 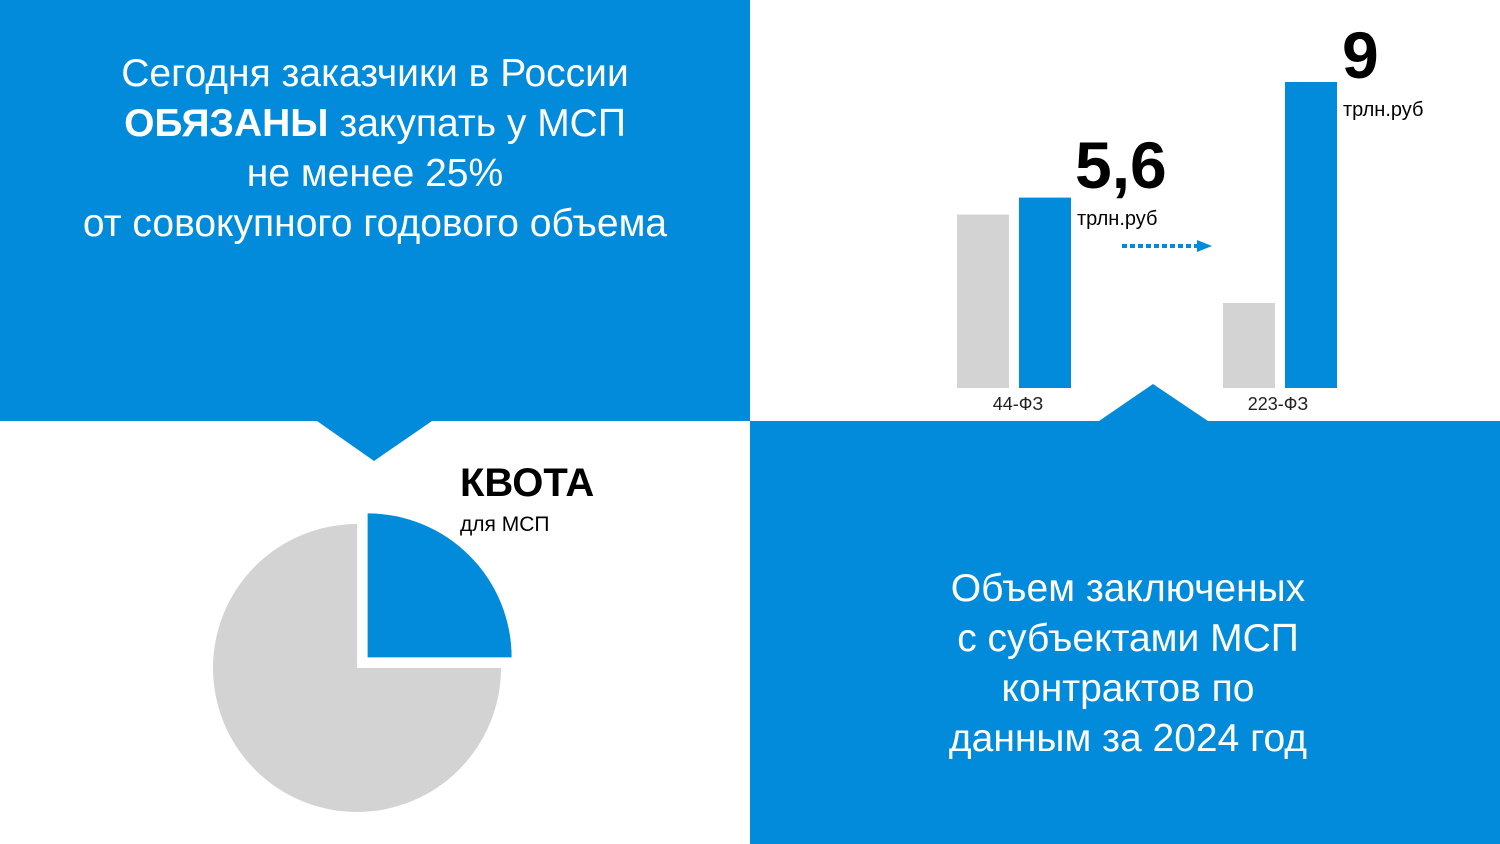 I want to click on bar-44-ФЗ-gray, so click(x=983, y=301).